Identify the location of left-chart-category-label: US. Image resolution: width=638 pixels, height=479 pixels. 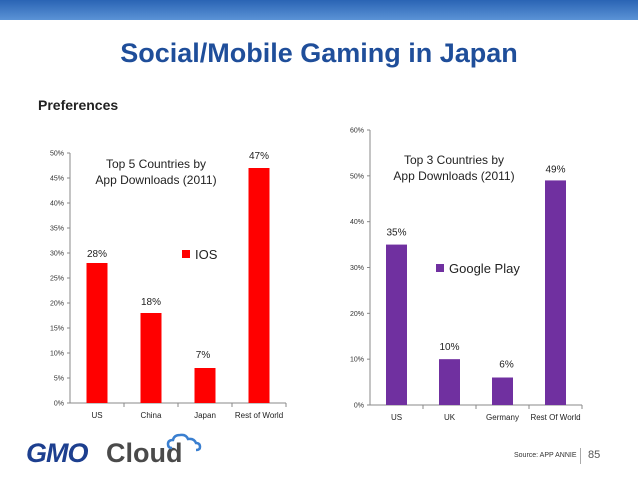
(96, 415).